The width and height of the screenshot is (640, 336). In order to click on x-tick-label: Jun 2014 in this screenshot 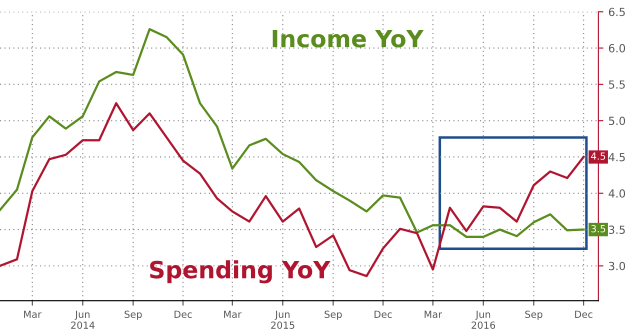, I will do `click(83, 319)`.